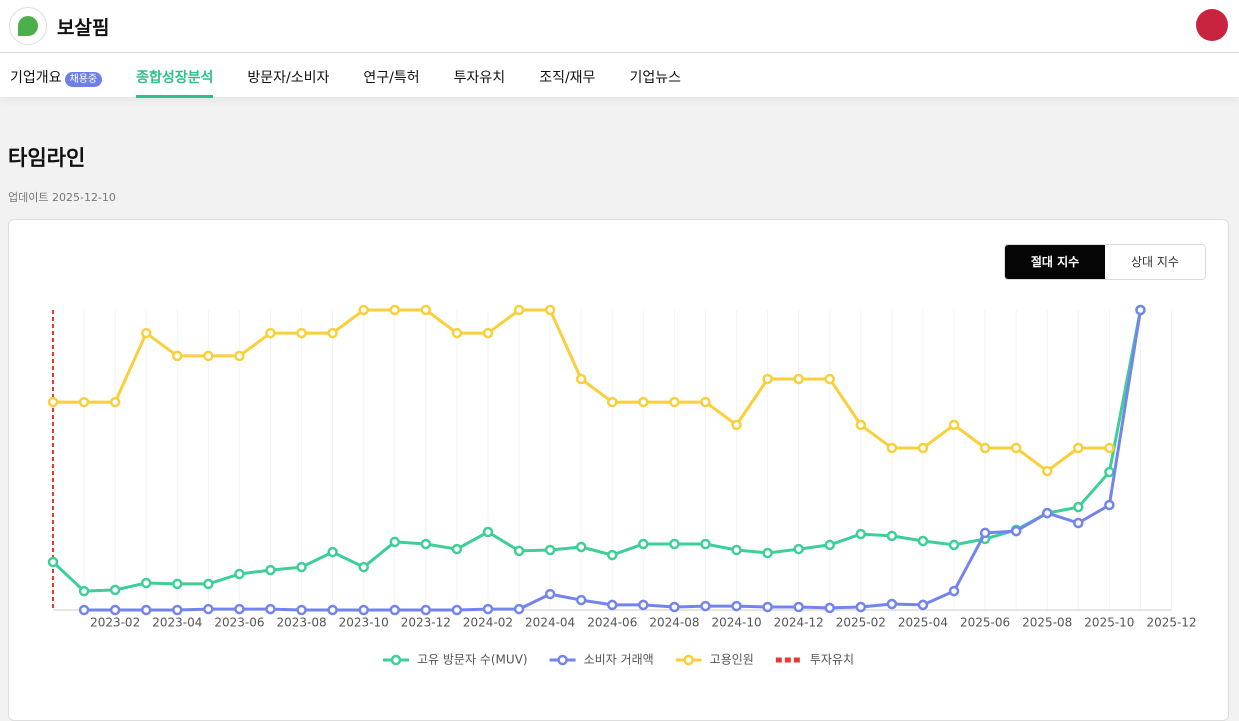 Image resolution: width=1239 pixels, height=721 pixels. Describe the element at coordinates (799, 623) in the screenshot. I see `x-tick-label: 2024-12` at that location.